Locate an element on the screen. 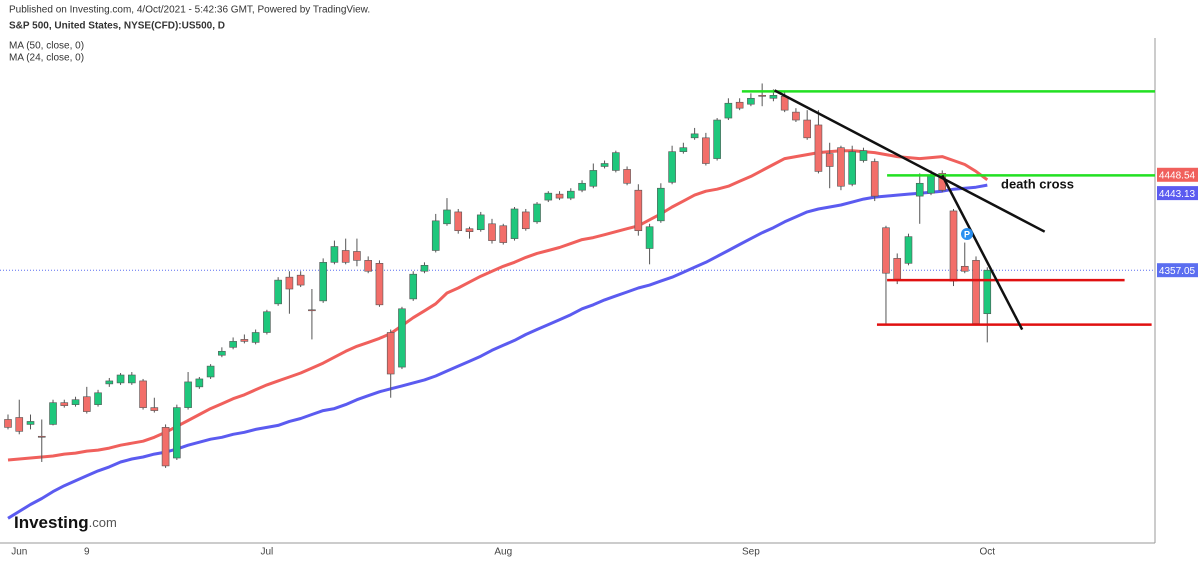 The image size is (1200, 561). marker-badge is located at coordinates (967, 234).